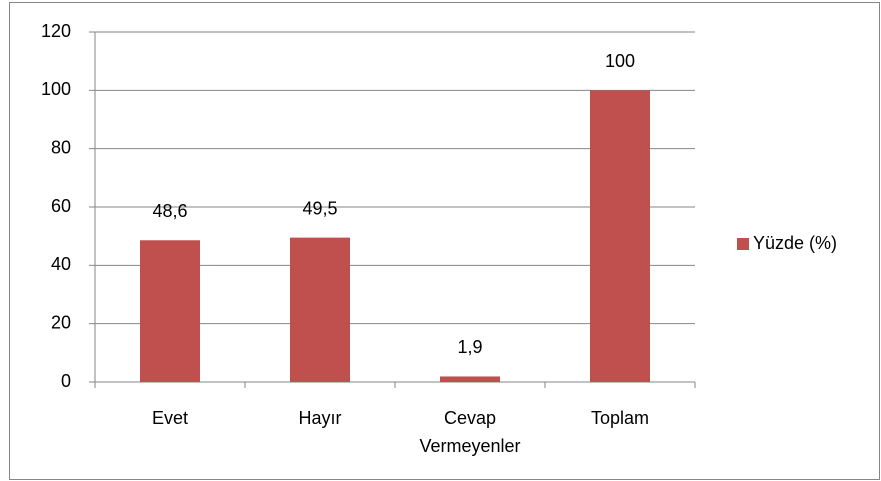  I want to click on y-tick-label: 80, so click(61, 147).